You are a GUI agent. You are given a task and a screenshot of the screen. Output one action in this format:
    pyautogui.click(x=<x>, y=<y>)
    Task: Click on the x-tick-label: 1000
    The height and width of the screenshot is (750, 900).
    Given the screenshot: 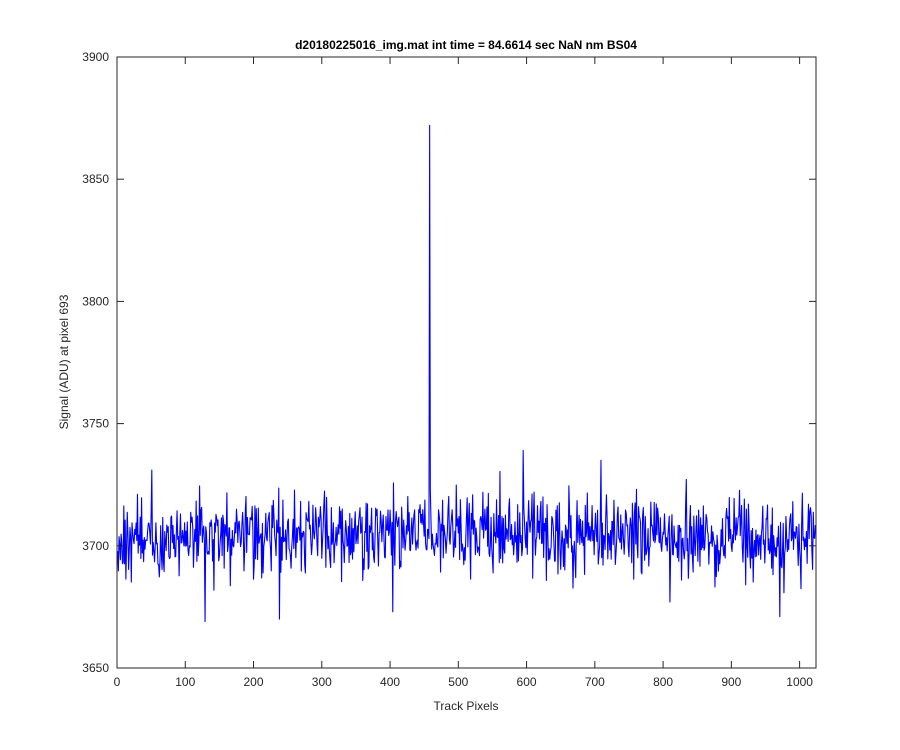 What is the action you would take?
    pyautogui.click(x=799, y=682)
    